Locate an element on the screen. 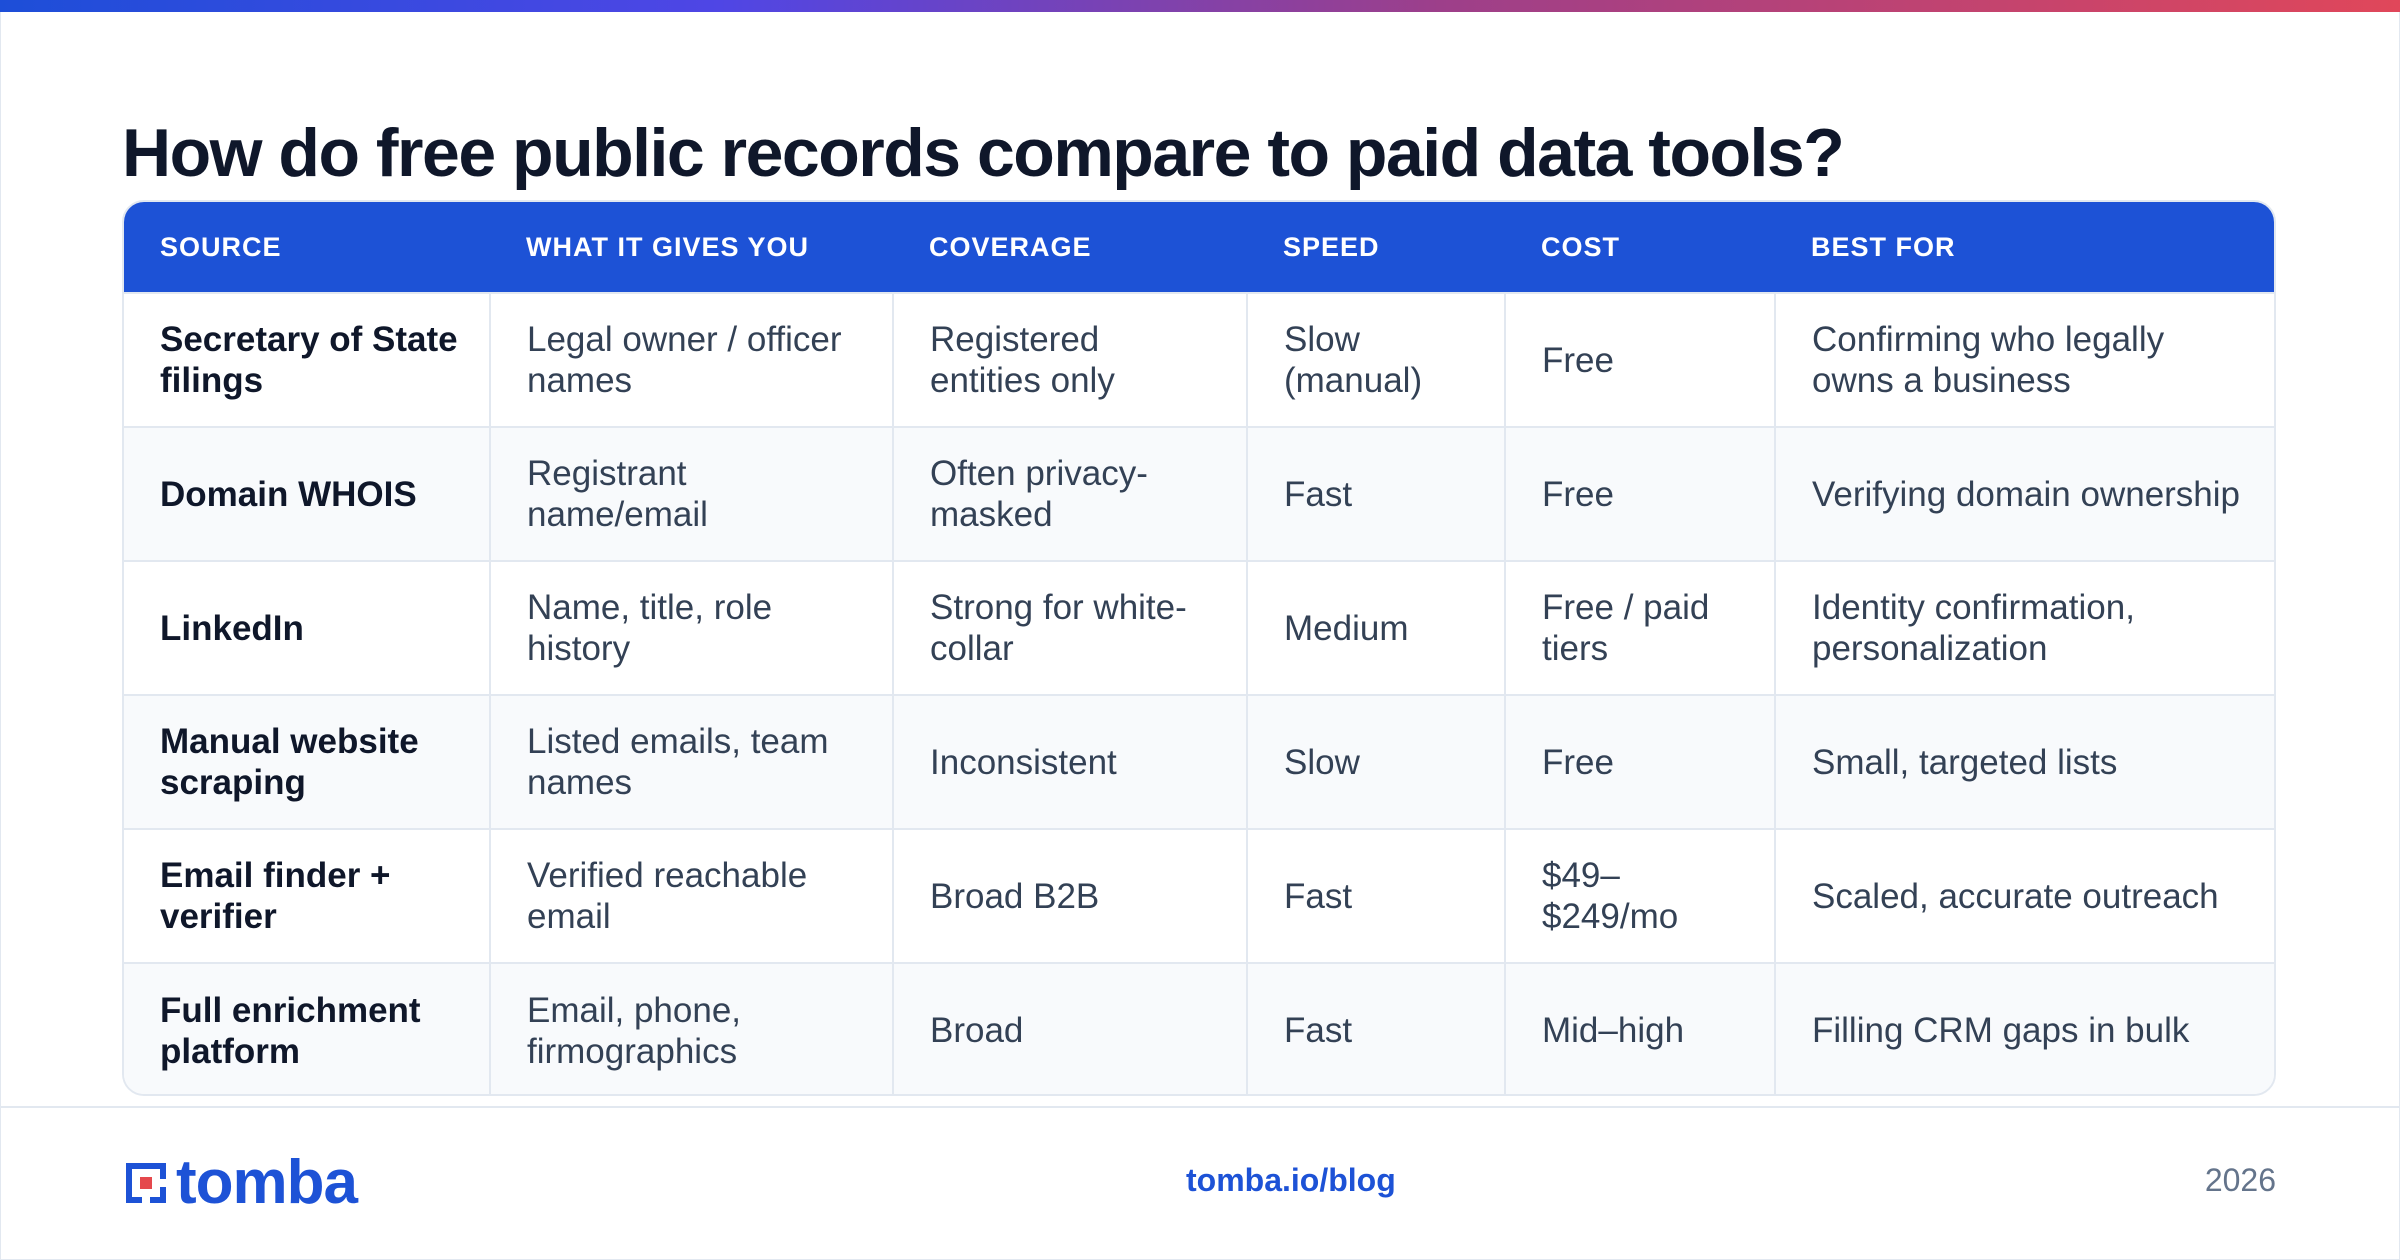 This screenshot has width=2400, height=1260. cell-coverage: Often privacy-masked is located at coordinates (1070, 493).